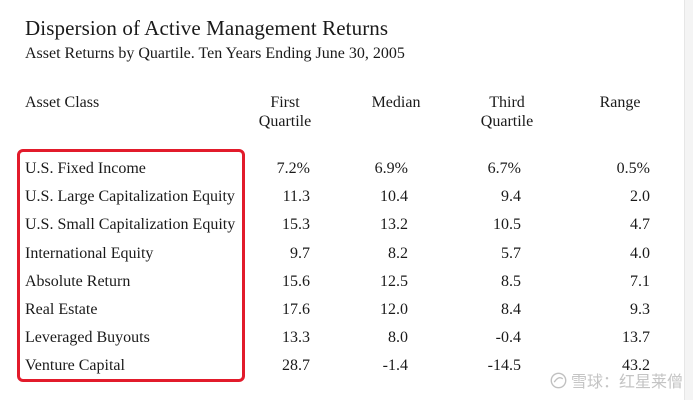 This screenshot has height=400, width=693. Describe the element at coordinates (296, 197) in the screenshot. I see `first-value-cell: 11.3` at that location.